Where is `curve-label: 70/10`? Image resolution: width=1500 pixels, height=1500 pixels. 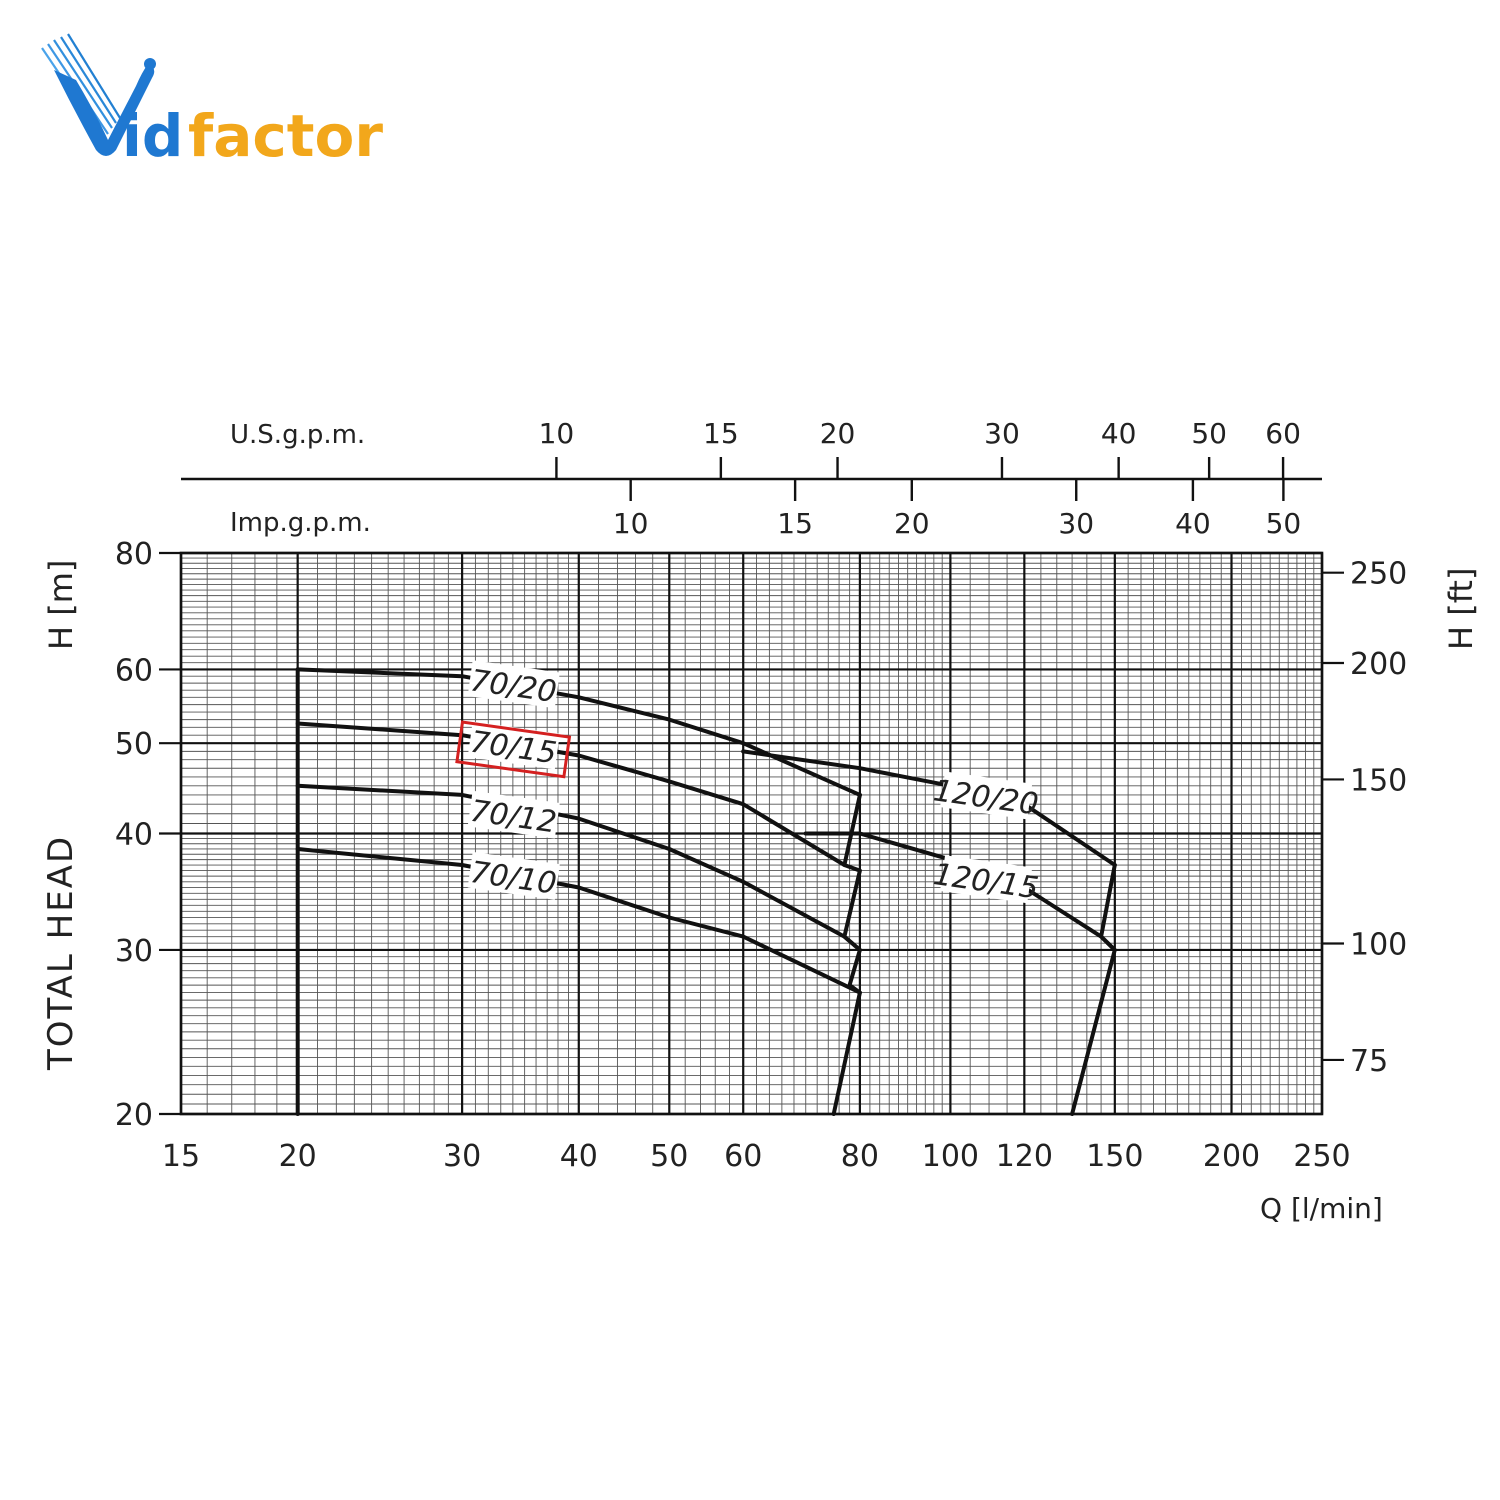
curve-label: 70/10 is located at coordinates (513, 878).